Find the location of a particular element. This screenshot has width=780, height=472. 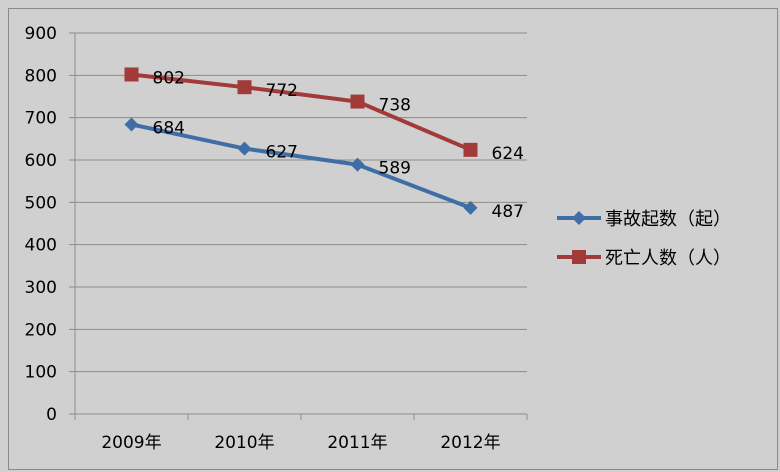

legend-marker-square is located at coordinates (579, 257).